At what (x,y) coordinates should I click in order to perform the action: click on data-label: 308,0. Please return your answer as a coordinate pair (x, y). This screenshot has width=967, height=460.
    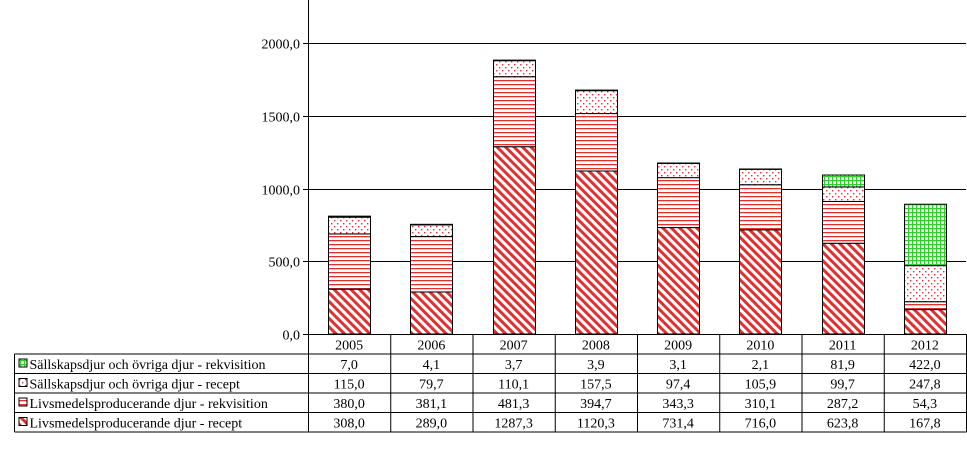
    Looking at the image, I should click on (349, 424).